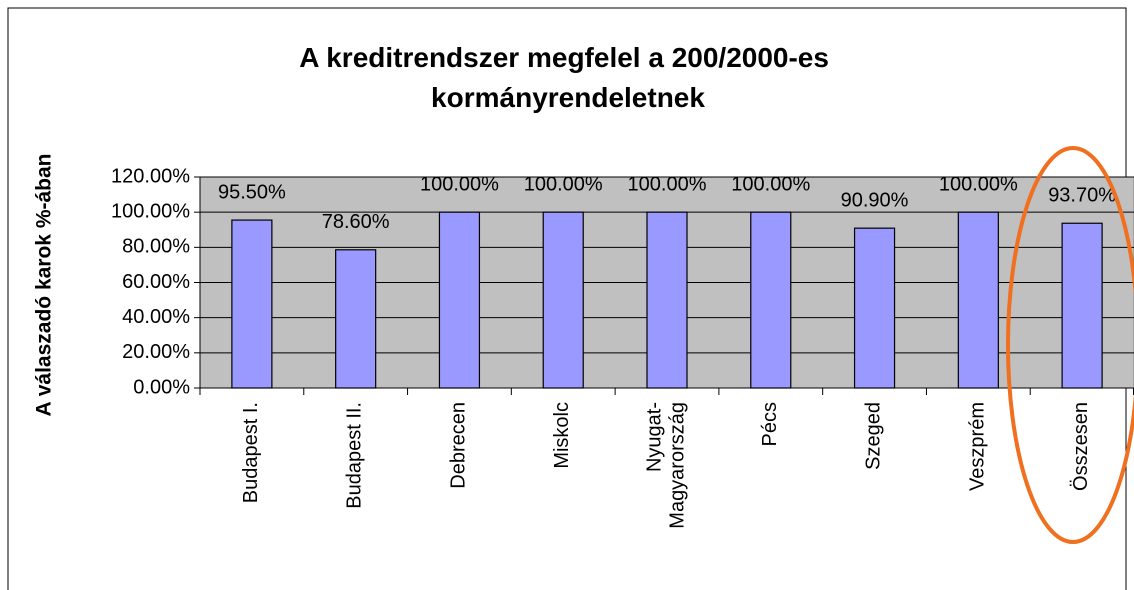 The width and height of the screenshot is (1134, 590). Describe the element at coordinates (156, 247) in the screenshot. I see `y-tick-label: 80.00%` at that location.